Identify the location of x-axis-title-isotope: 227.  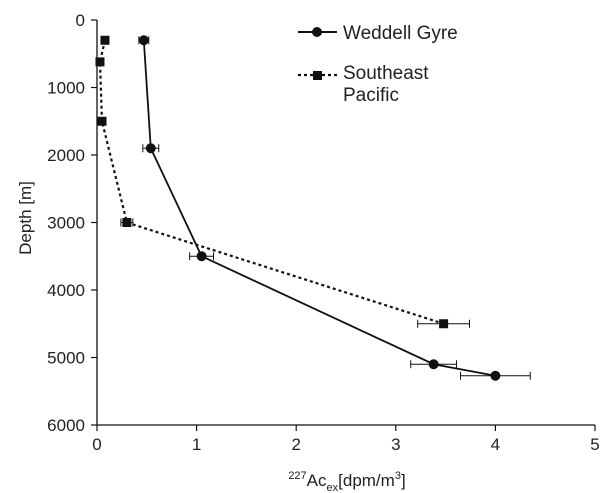
(297, 476).